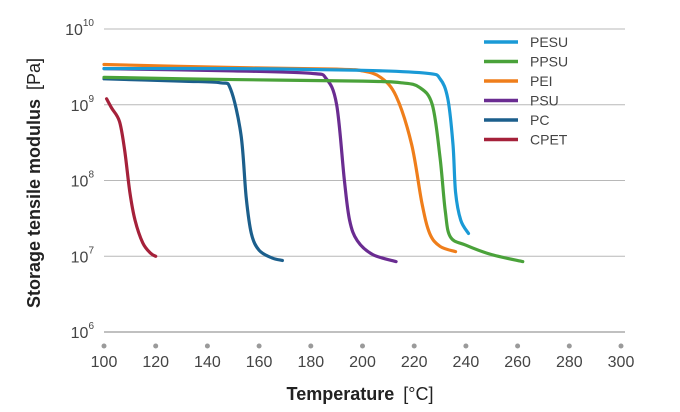 The image size is (680, 412). I want to click on y-tick-exponent: 8, so click(91, 175).